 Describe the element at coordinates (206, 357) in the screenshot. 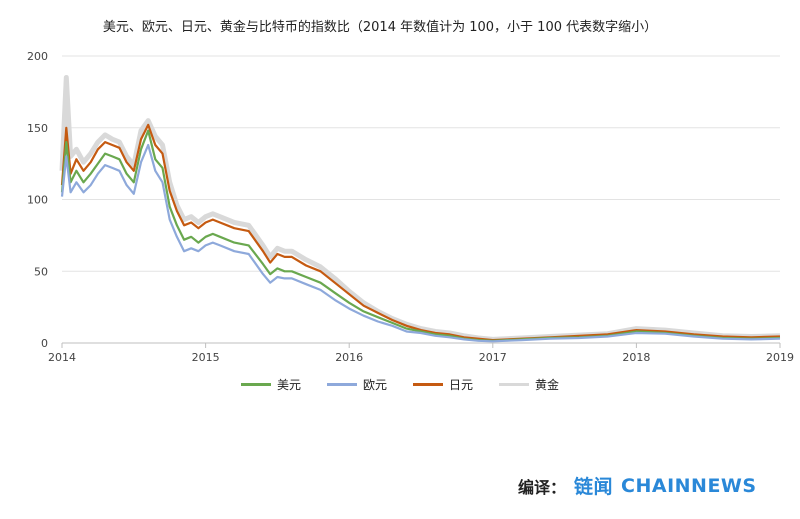

I see `x-tick-label: 2015` at that location.